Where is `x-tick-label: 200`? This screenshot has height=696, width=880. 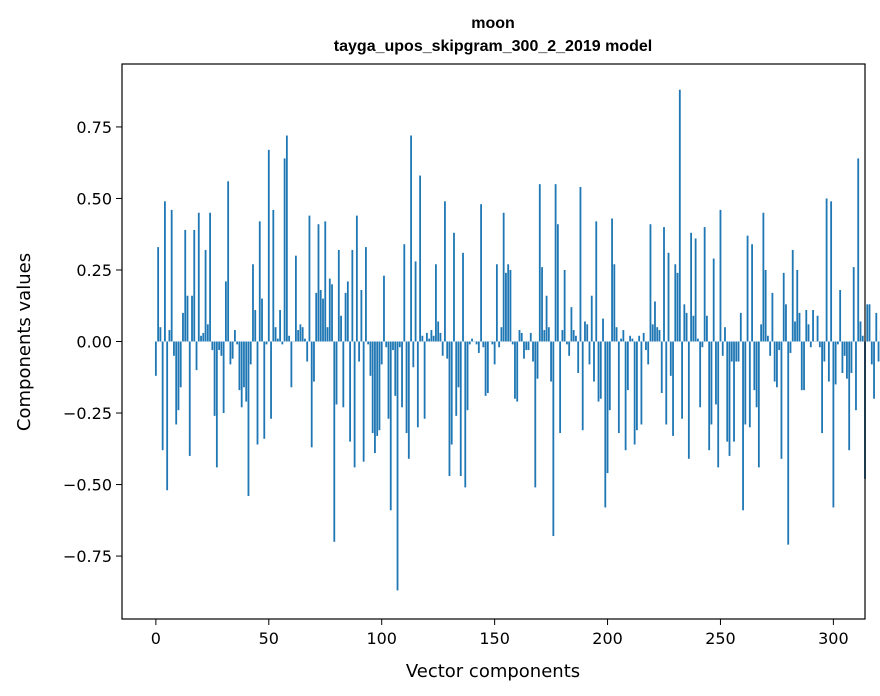 x-tick-label: 200 is located at coordinates (607, 638).